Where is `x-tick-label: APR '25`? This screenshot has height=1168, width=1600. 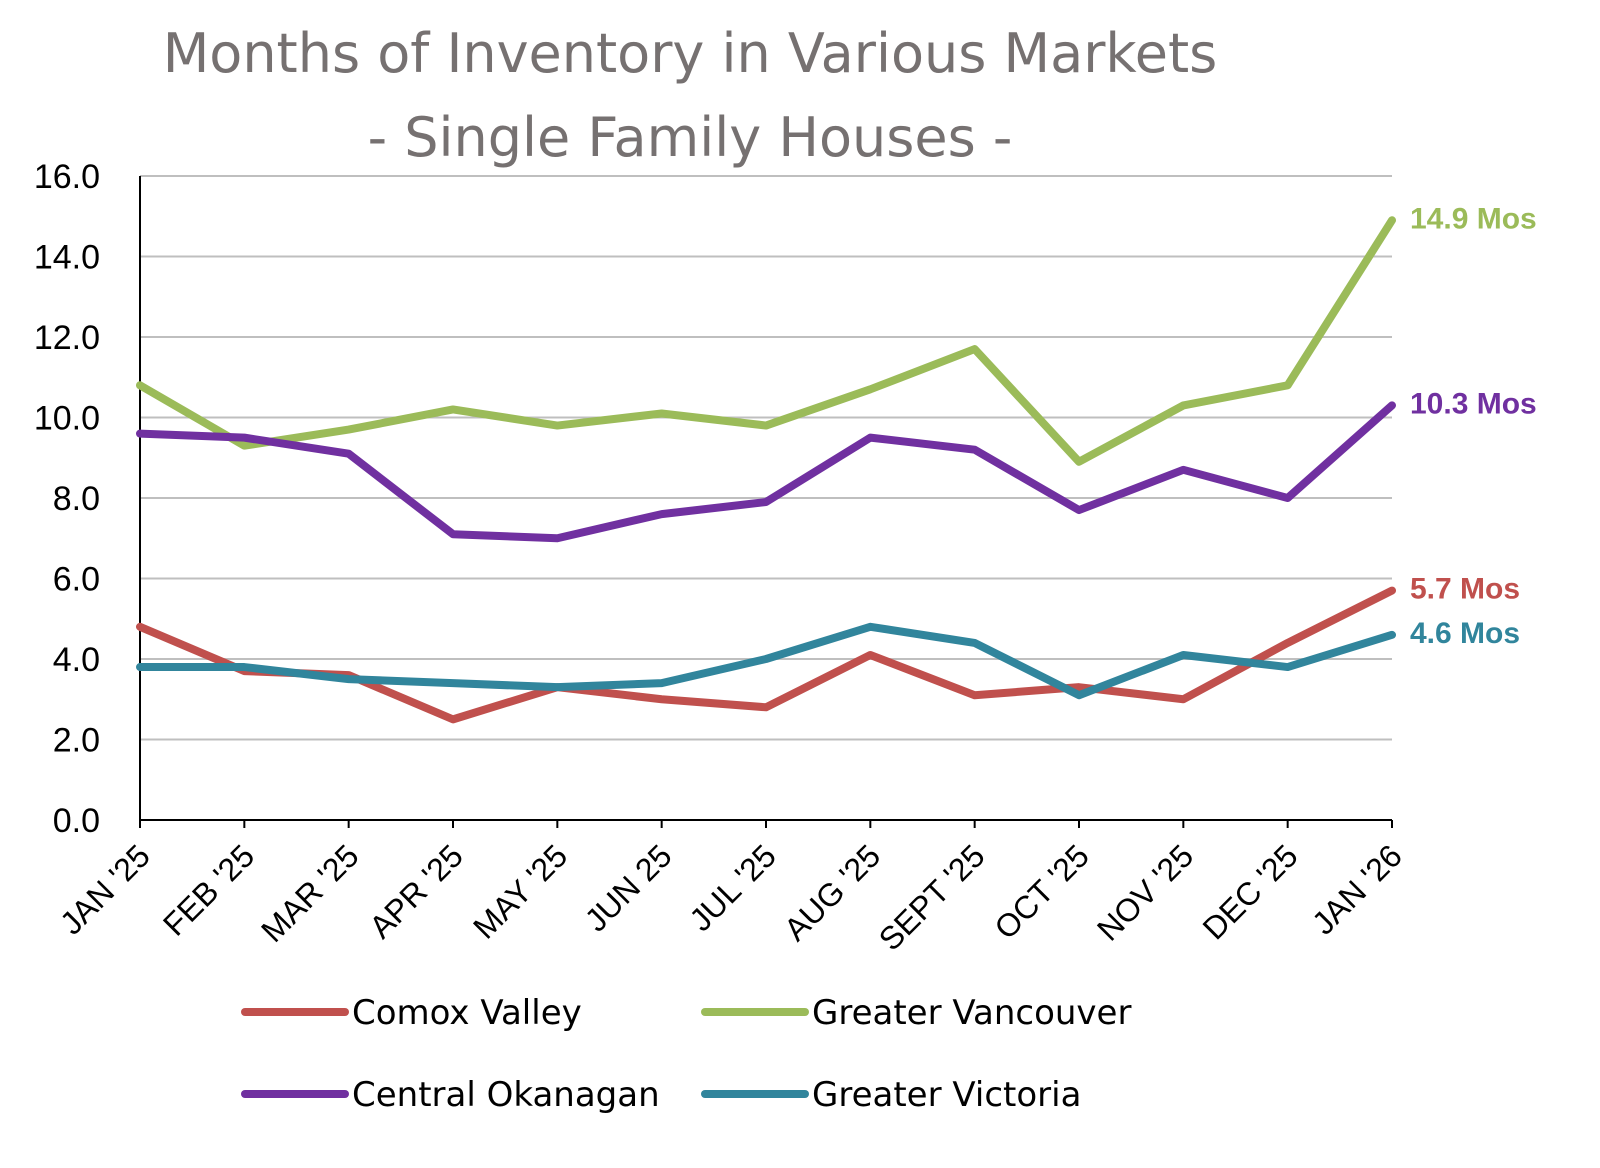 x-tick-label: APR '25 is located at coordinates (416, 891).